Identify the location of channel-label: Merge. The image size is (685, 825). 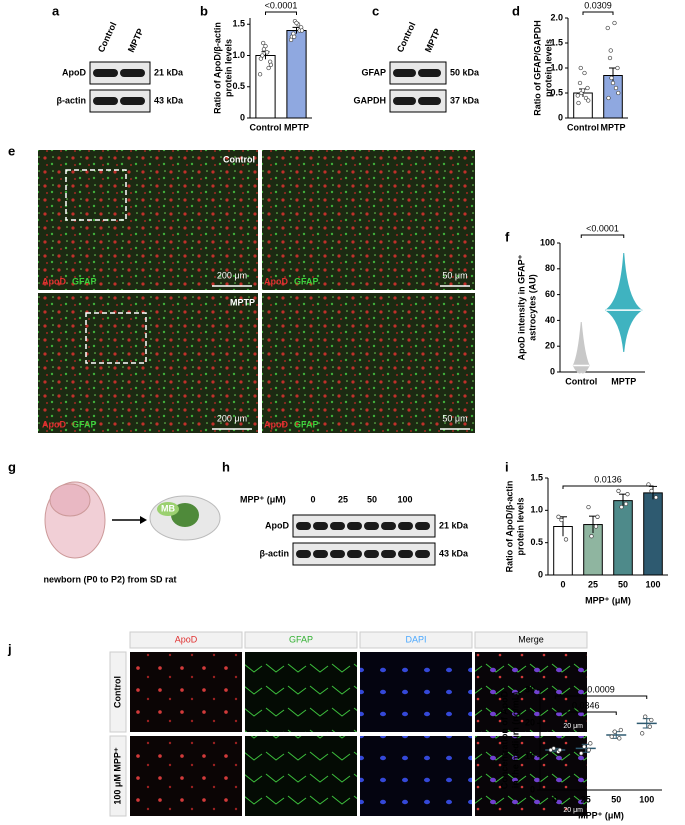
(531, 639).